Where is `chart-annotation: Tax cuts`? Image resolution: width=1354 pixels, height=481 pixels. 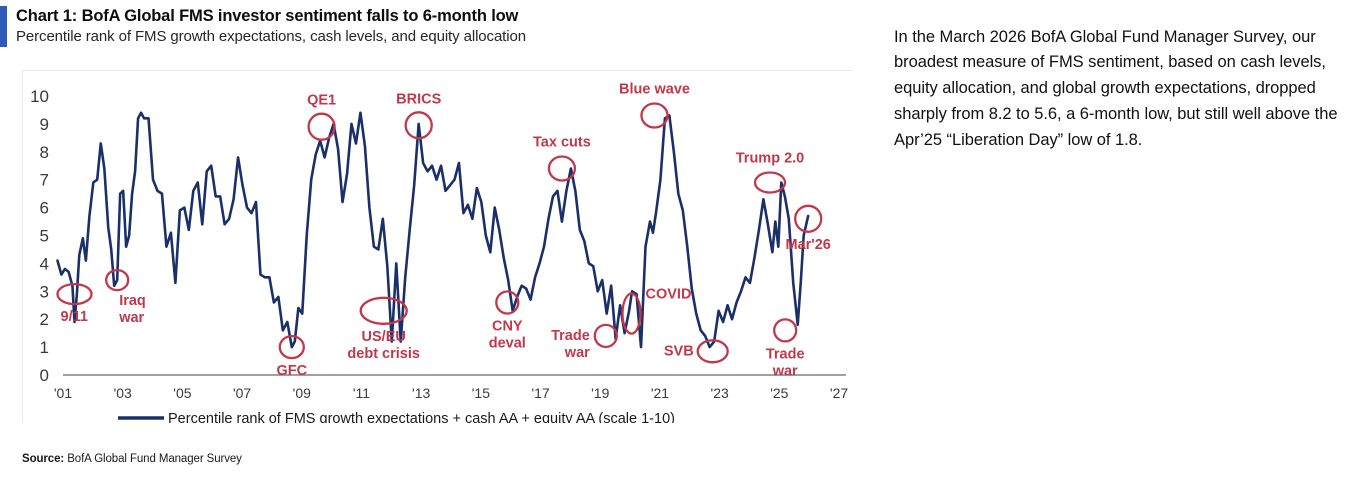 chart-annotation: Tax cuts is located at coordinates (562, 158).